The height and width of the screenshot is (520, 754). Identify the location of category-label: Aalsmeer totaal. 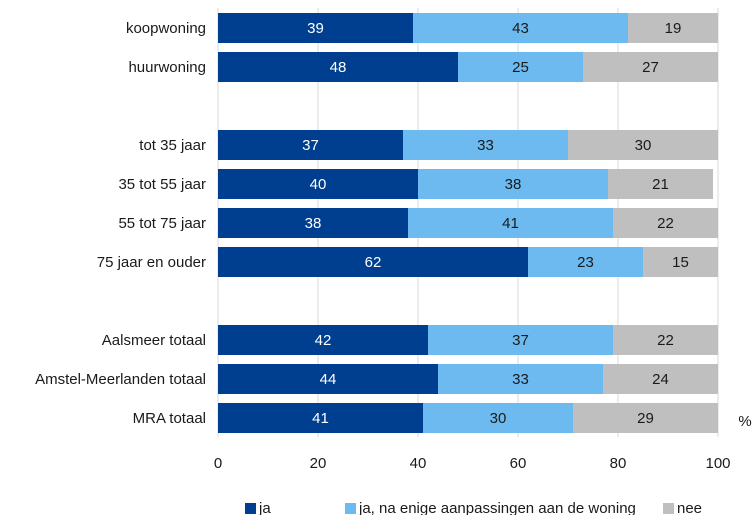
(154, 340).